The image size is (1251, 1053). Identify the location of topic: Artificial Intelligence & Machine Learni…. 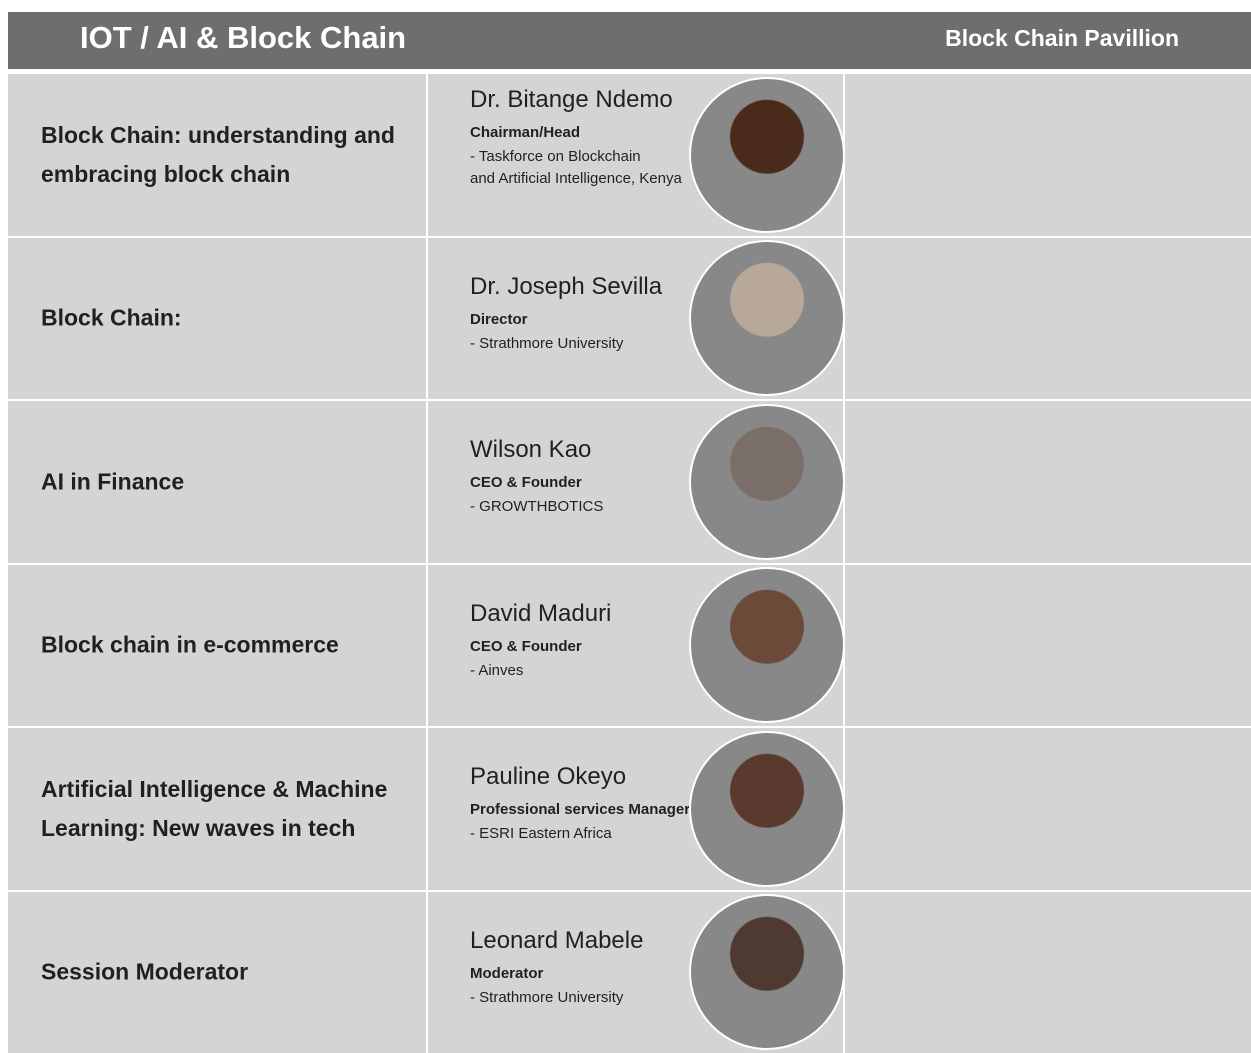
(223, 809).